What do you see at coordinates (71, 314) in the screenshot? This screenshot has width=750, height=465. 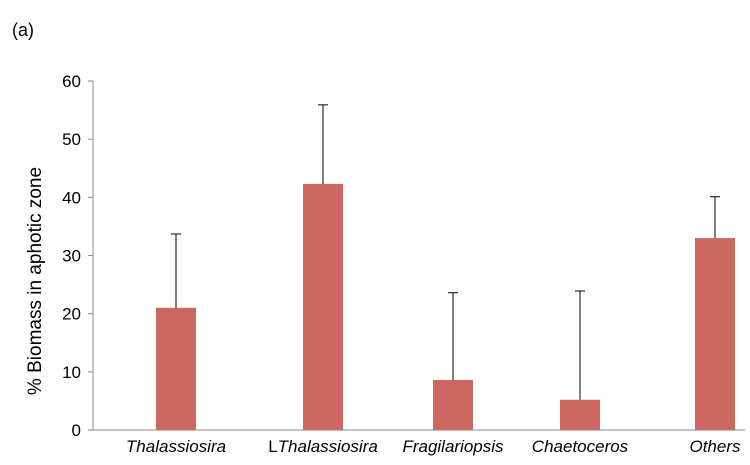 I see `y-tick-label: 20` at bounding box center [71, 314].